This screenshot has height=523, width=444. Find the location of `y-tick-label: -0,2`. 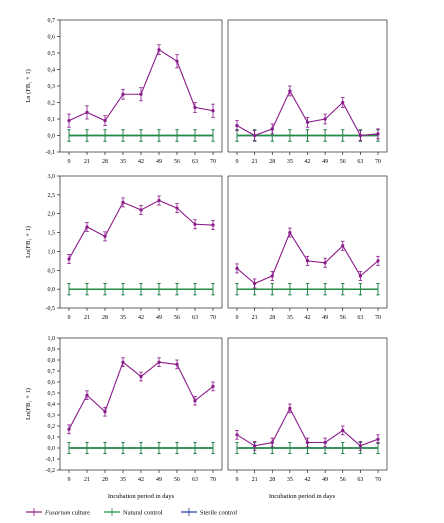

y-tick-label: -0,2 is located at coordinates (51, 471).